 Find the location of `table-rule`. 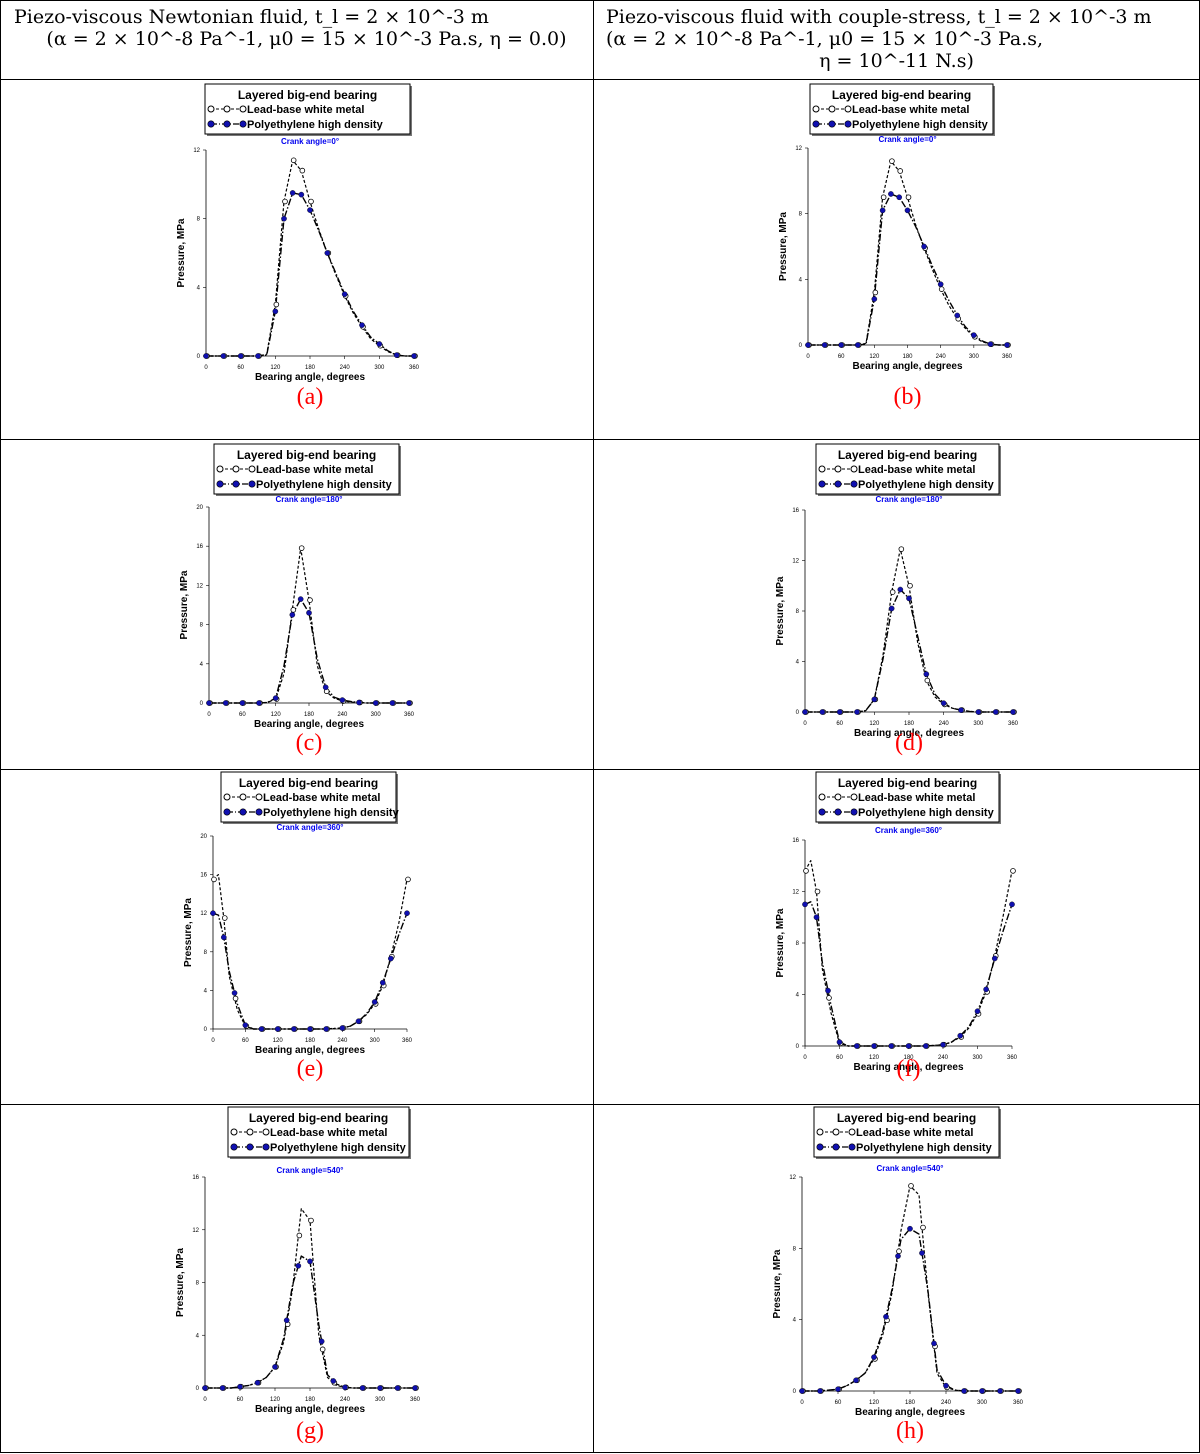

table-rule is located at coordinates (600, 1452).